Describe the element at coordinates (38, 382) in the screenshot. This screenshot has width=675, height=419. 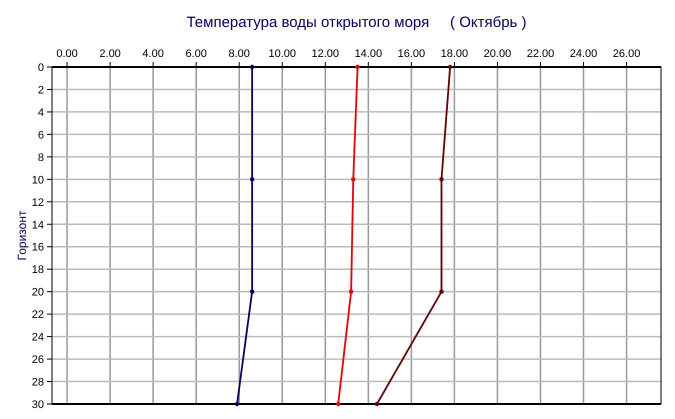
I see `y-tick-label: 28` at that location.